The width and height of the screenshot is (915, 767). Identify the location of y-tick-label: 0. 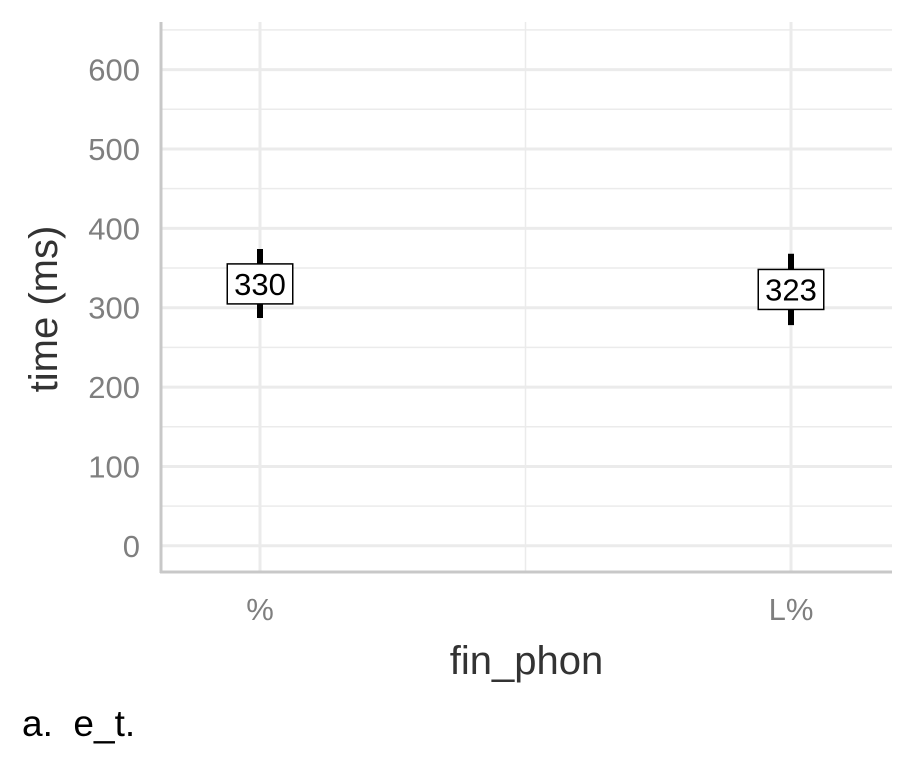
(131, 546).